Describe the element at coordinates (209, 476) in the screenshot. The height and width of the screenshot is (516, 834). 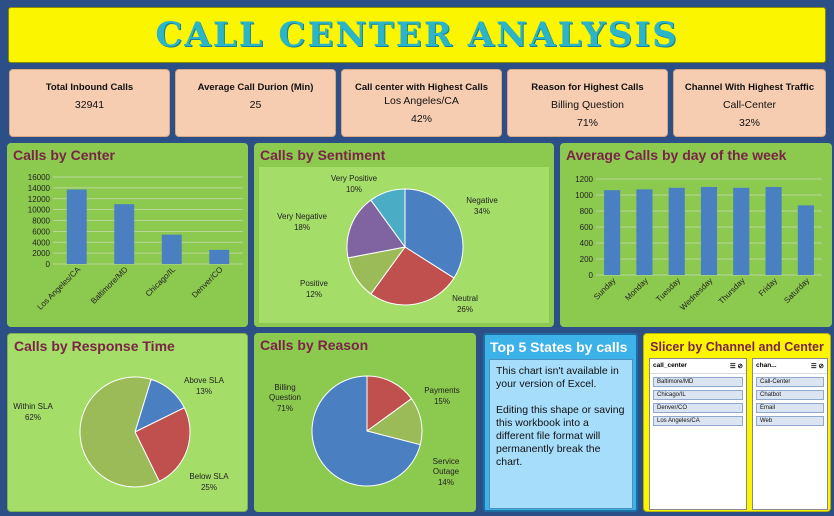
I see `slice-label: Below SLA` at that location.